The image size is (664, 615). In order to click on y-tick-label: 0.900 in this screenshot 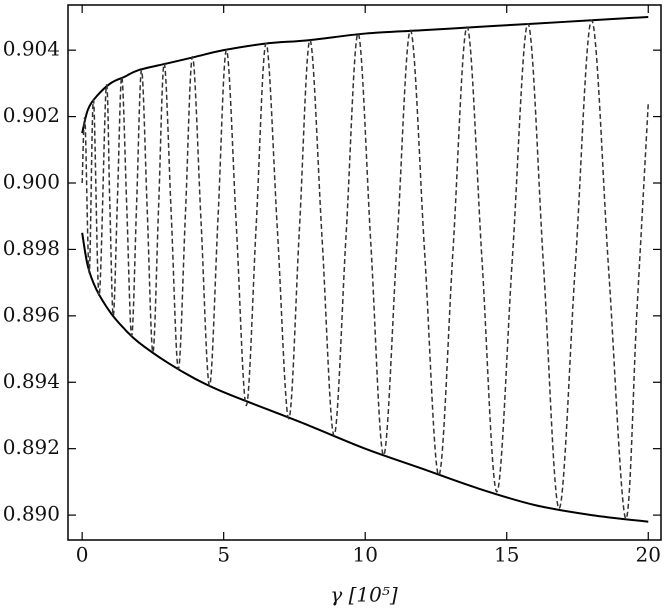, I will do `click(31, 182)`.